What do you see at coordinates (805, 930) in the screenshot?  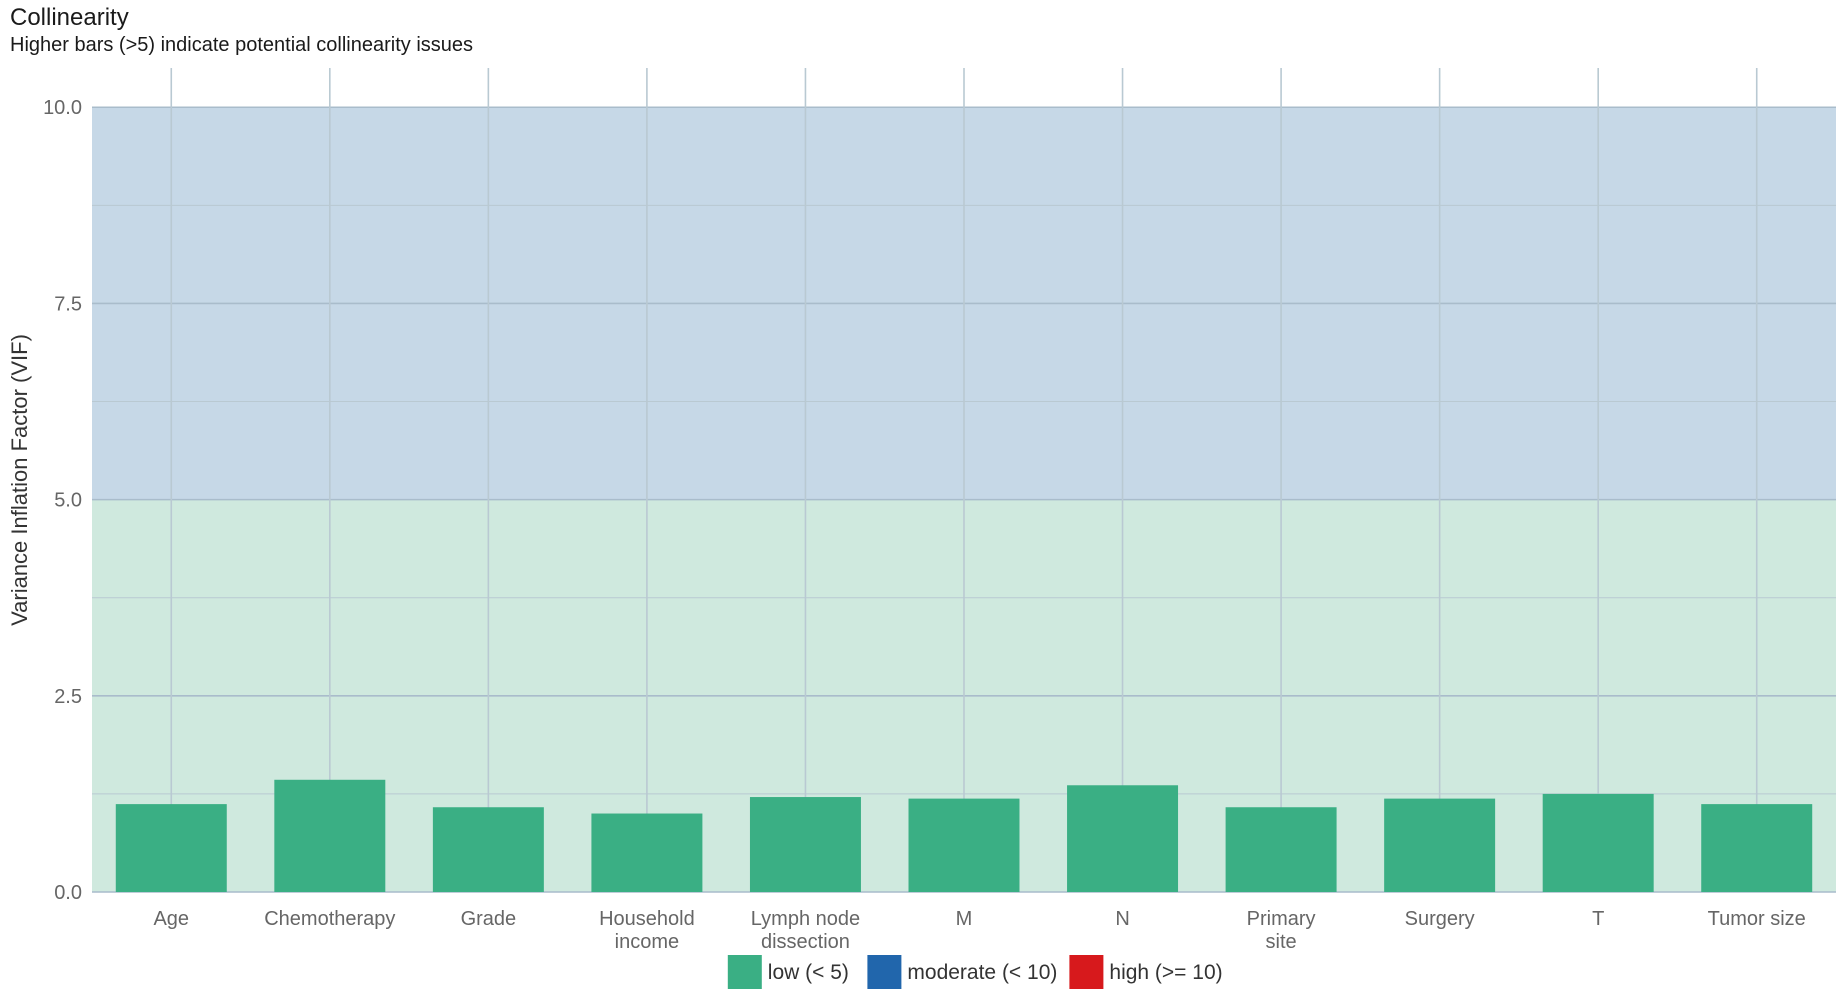 I see `x-tick-label: Lymph node dissection` at bounding box center [805, 930].